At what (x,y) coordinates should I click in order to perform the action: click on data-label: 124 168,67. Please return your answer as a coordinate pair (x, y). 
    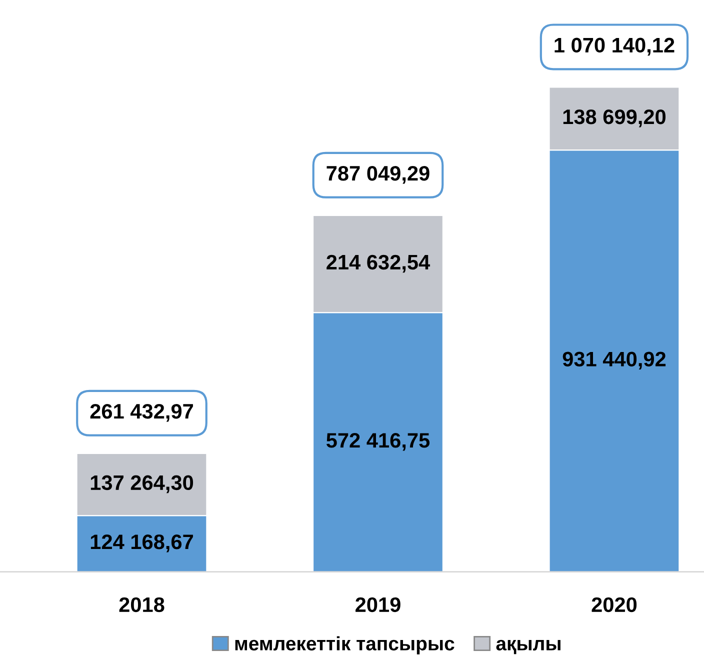
    Looking at the image, I should click on (141, 543).